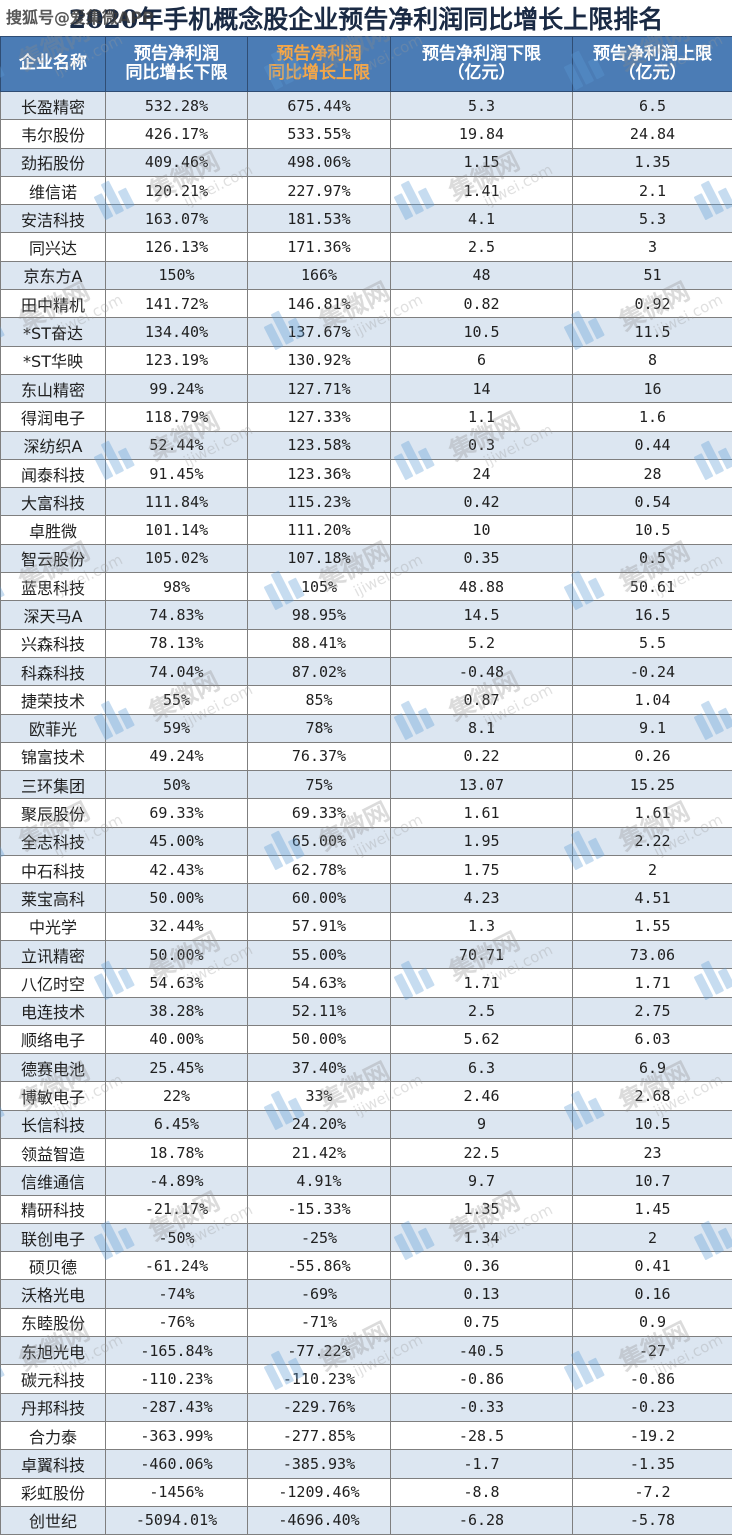  Describe the element at coordinates (482, 1492) in the screenshot. I see `cell-lower_abs: -8.8` at that location.